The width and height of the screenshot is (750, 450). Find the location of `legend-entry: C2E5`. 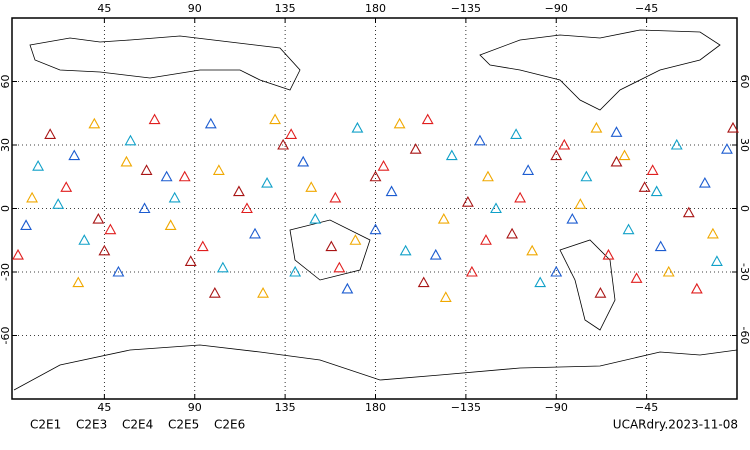

legend-entry: C2E5 is located at coordinates (183, 425).